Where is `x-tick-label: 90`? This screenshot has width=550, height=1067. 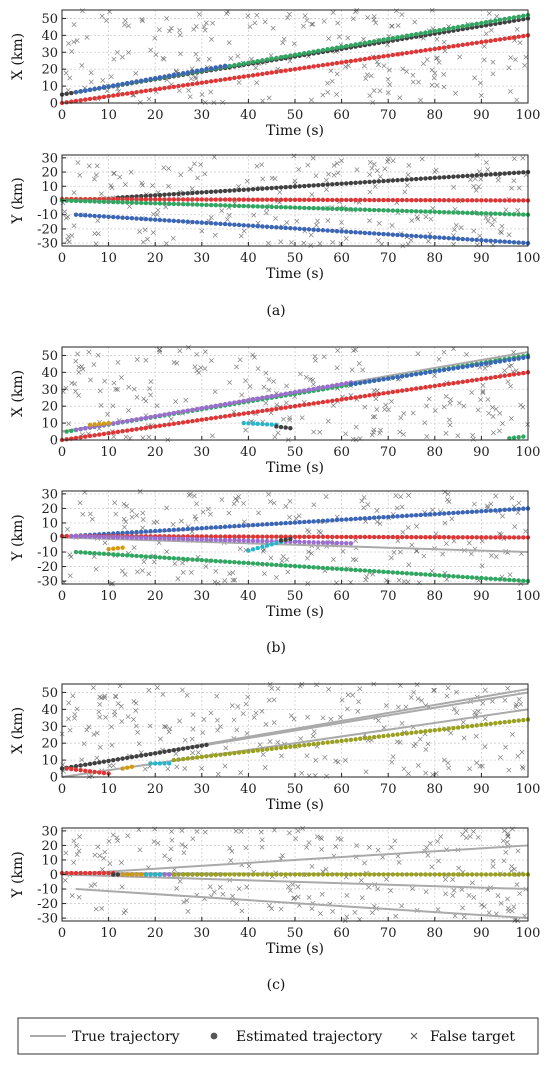 x-tick-label: 90 is located at coordinates (481, 258).